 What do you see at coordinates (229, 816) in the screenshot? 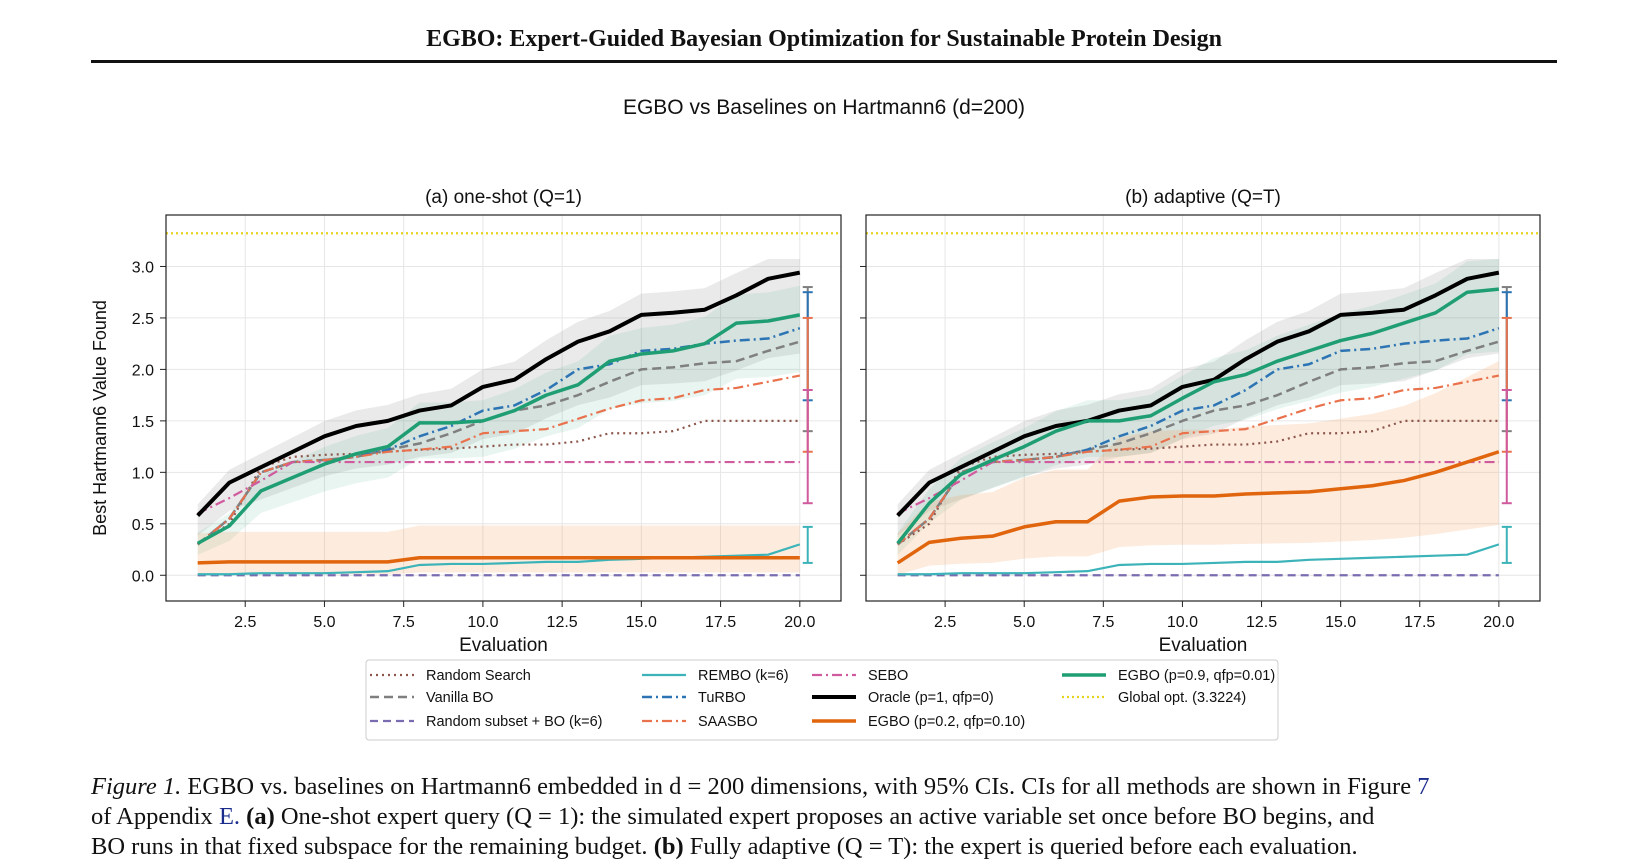
I see `appendix-ref-link: E.` at bounding box center [229, 816].